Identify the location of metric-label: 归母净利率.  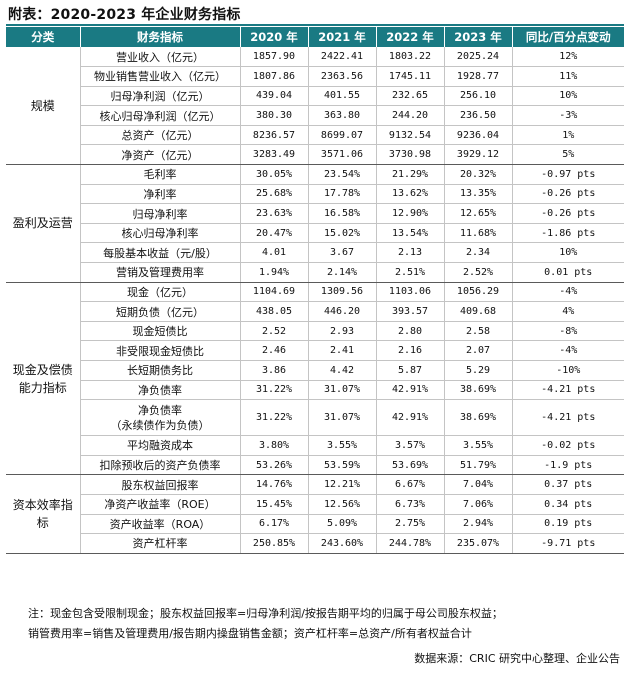
(160, 214).